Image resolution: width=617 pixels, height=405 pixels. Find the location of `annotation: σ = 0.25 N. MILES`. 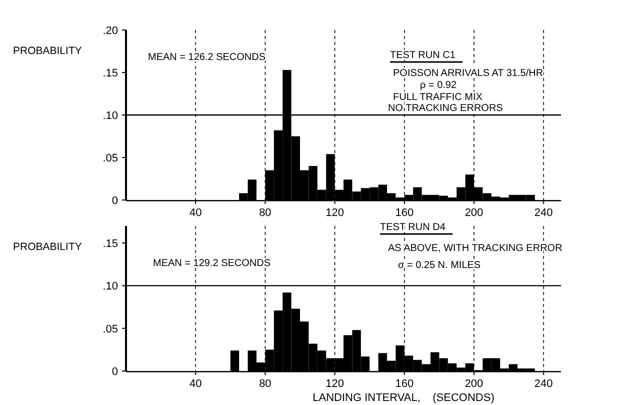

annotation: σ = 0.25 N. MILES is located at coordinates (439, 265).